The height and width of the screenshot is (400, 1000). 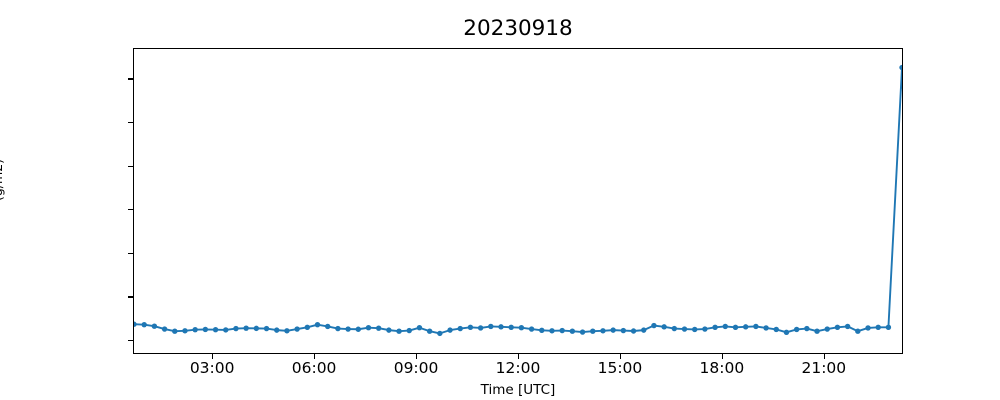 What do you see at coordinates (212, 368) in the screenshot?
I see `x-tick-label: 03:00` at bounding box center [212, 368].